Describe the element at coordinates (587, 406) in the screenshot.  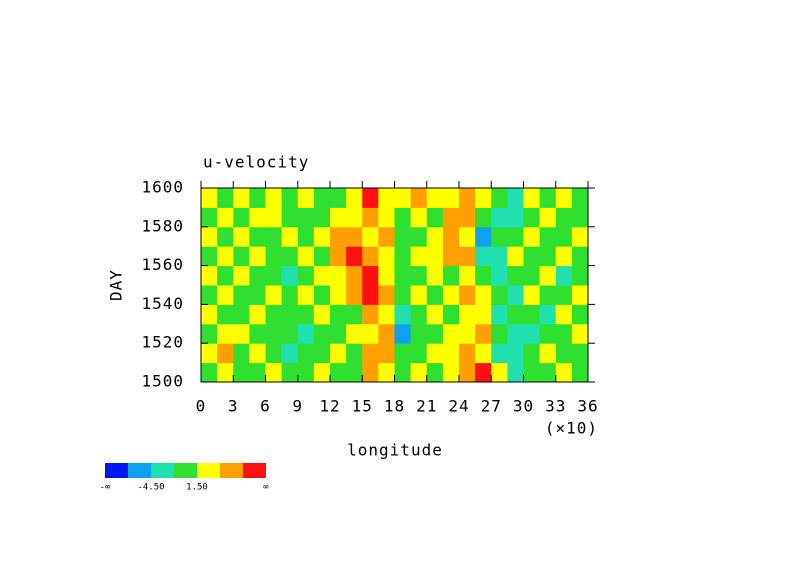
I see `x-tick-label: 36` at that location.